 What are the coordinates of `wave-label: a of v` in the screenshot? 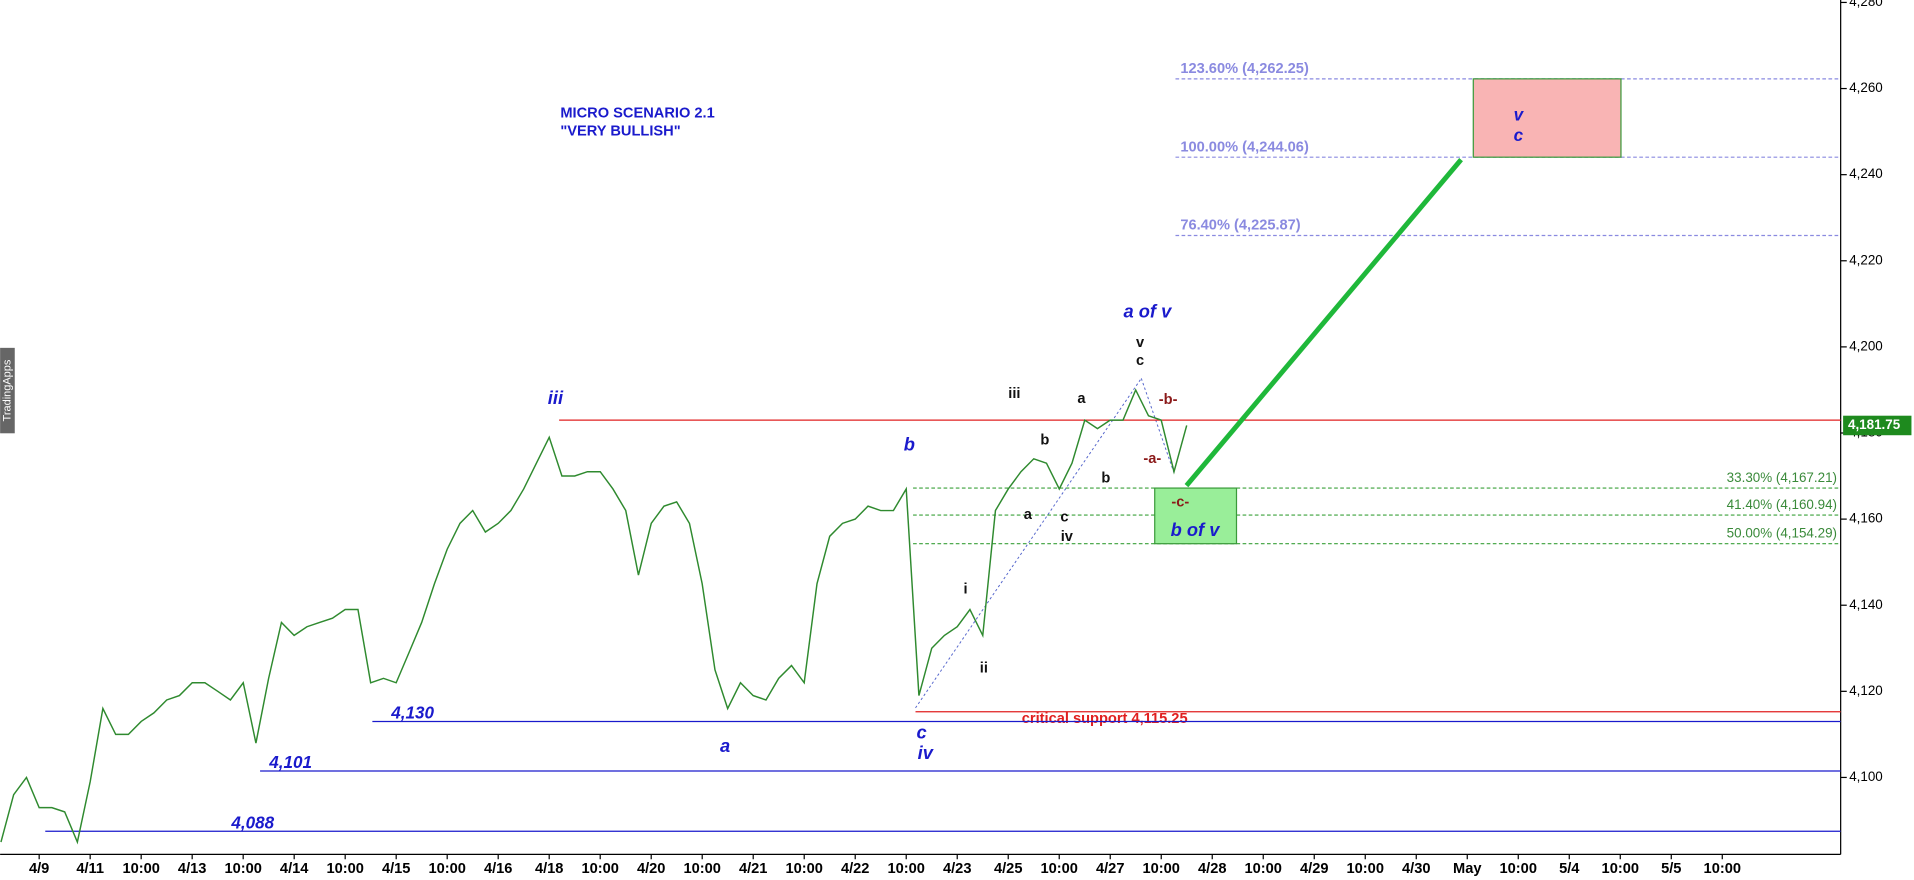 It's located at (1148, 310).